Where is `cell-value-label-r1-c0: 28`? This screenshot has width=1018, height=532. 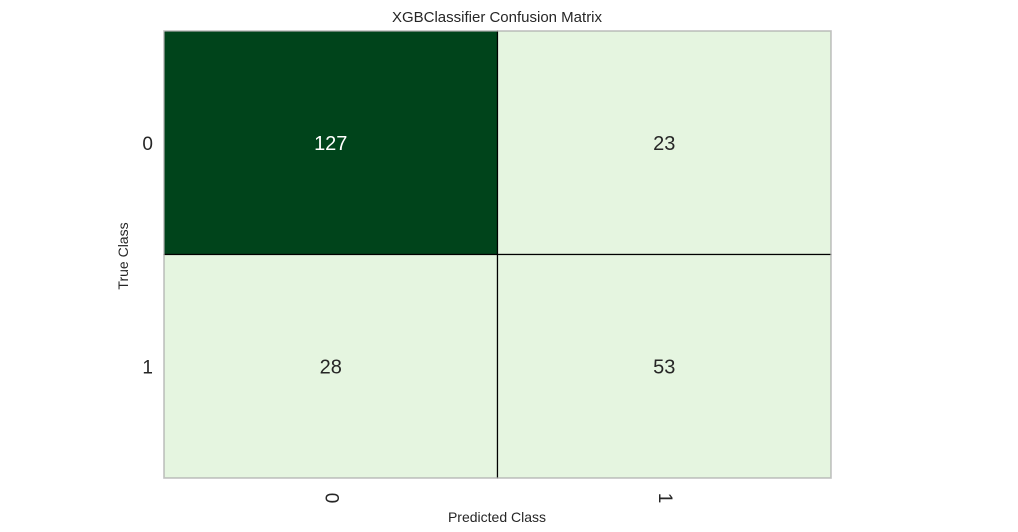 cell-value-label-r1-c0: 28 is located at coordinates (331, 367).